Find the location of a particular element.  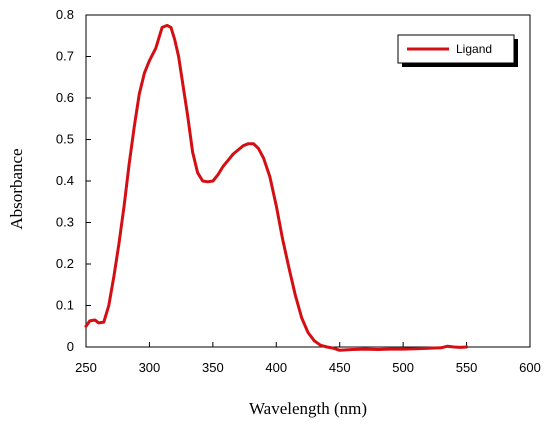

y-tick-label: 0.5 is located at coordinates (65, 139).